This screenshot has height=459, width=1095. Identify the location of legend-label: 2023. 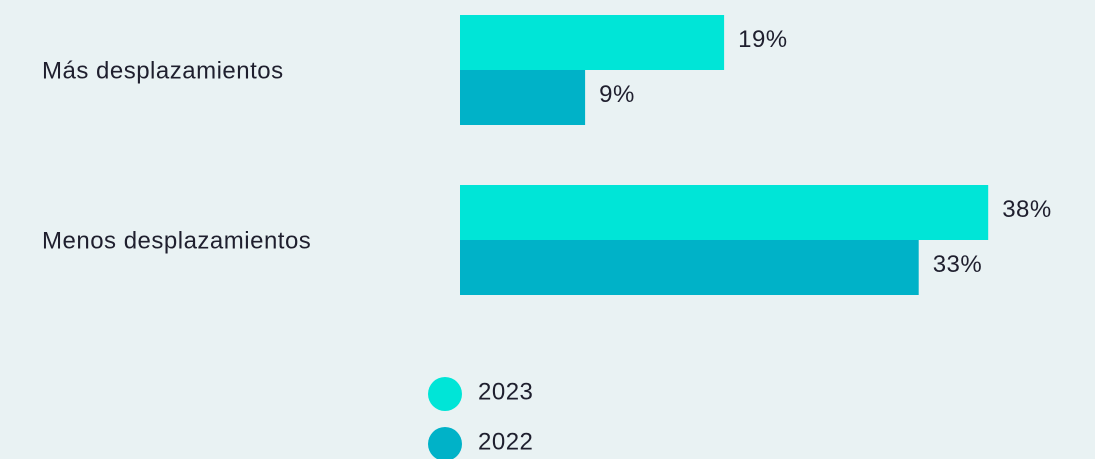
(505, 391).